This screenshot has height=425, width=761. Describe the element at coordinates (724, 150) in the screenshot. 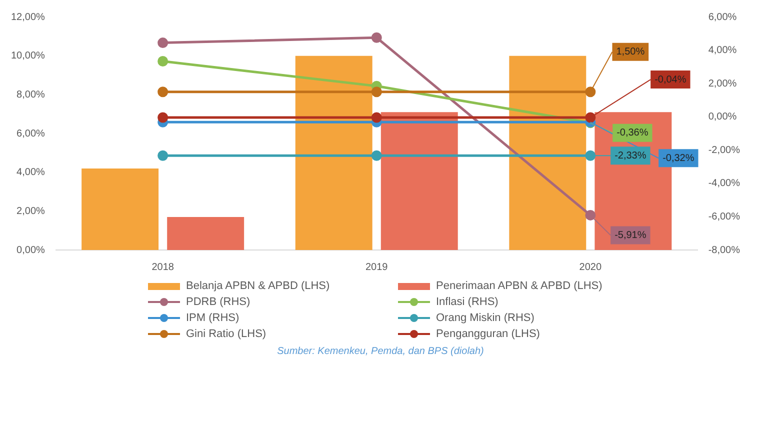

I see `y2-tick-label: -2,00%` at that location.